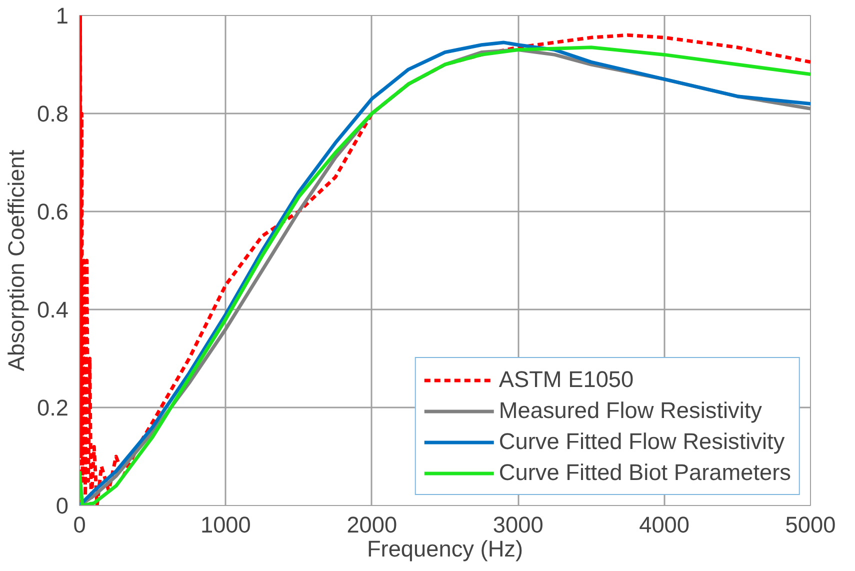  What do you see at coordinates (630, 410) in the screenshot?
I see `legend-label: Measured Flow Resistivity` at bounding box center [630, 410].